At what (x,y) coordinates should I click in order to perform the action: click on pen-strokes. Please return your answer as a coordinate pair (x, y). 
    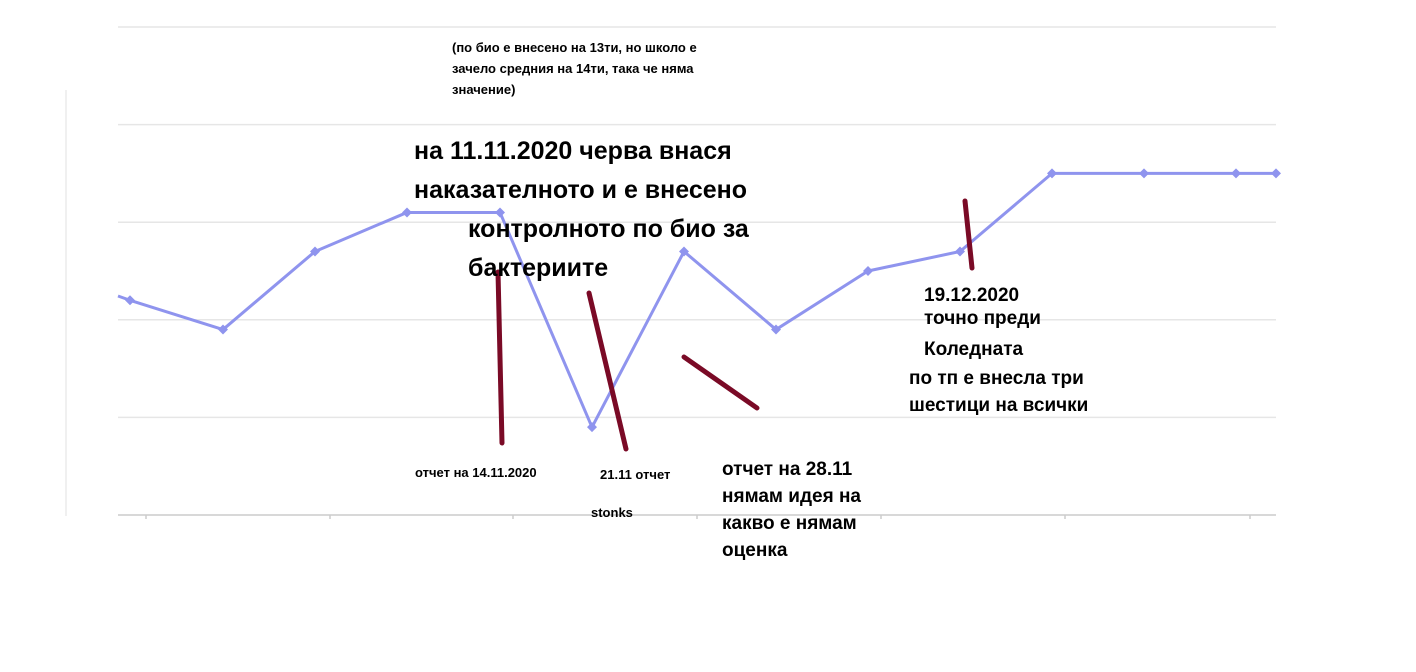
    Looking at the image, I should click on (735, 325).